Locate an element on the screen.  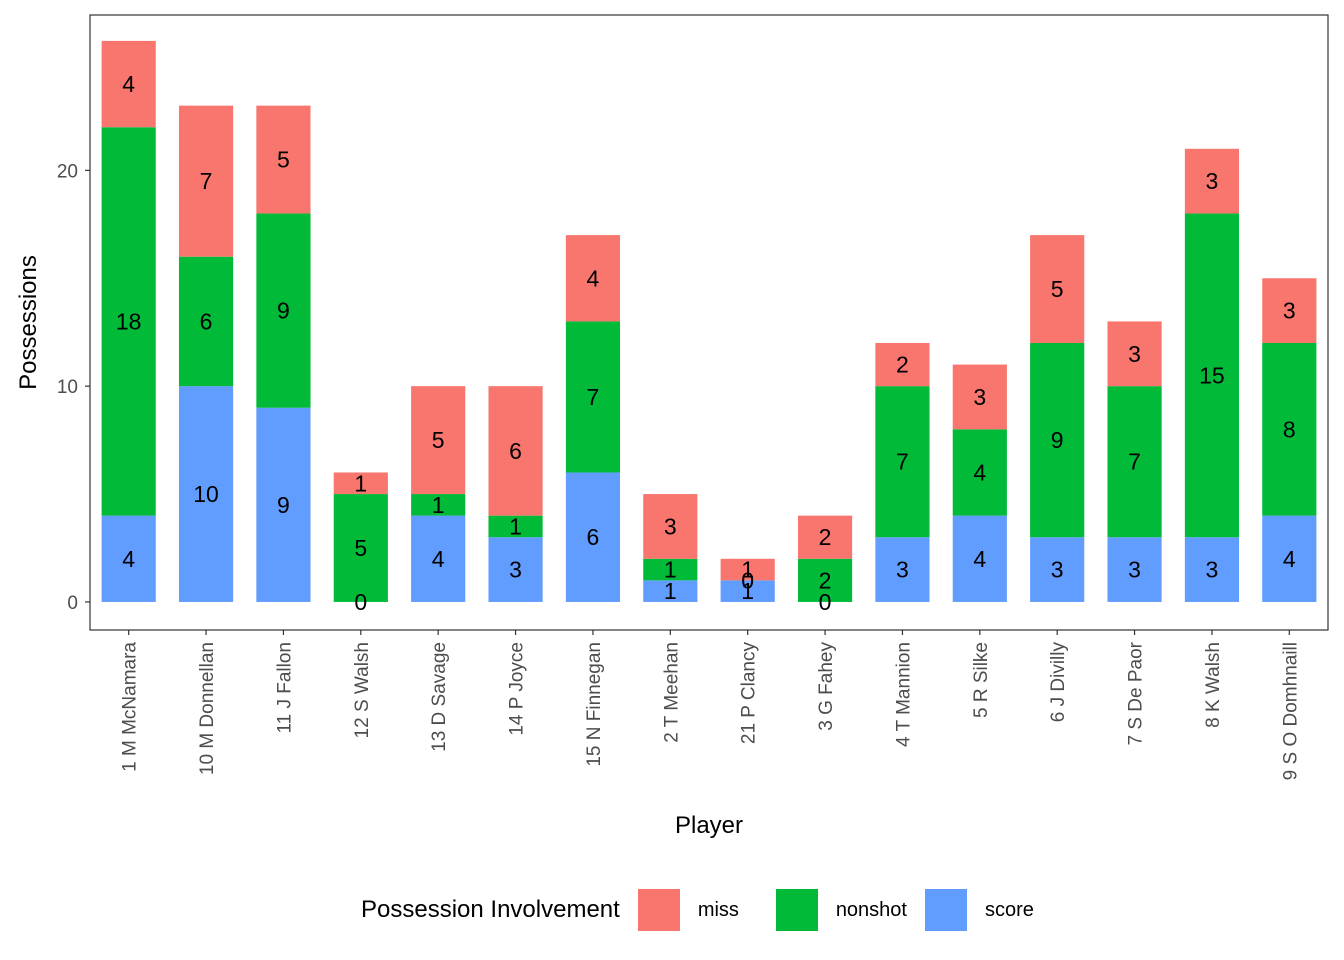
data-label-miss: 7 is located at coordinates (206, 181).